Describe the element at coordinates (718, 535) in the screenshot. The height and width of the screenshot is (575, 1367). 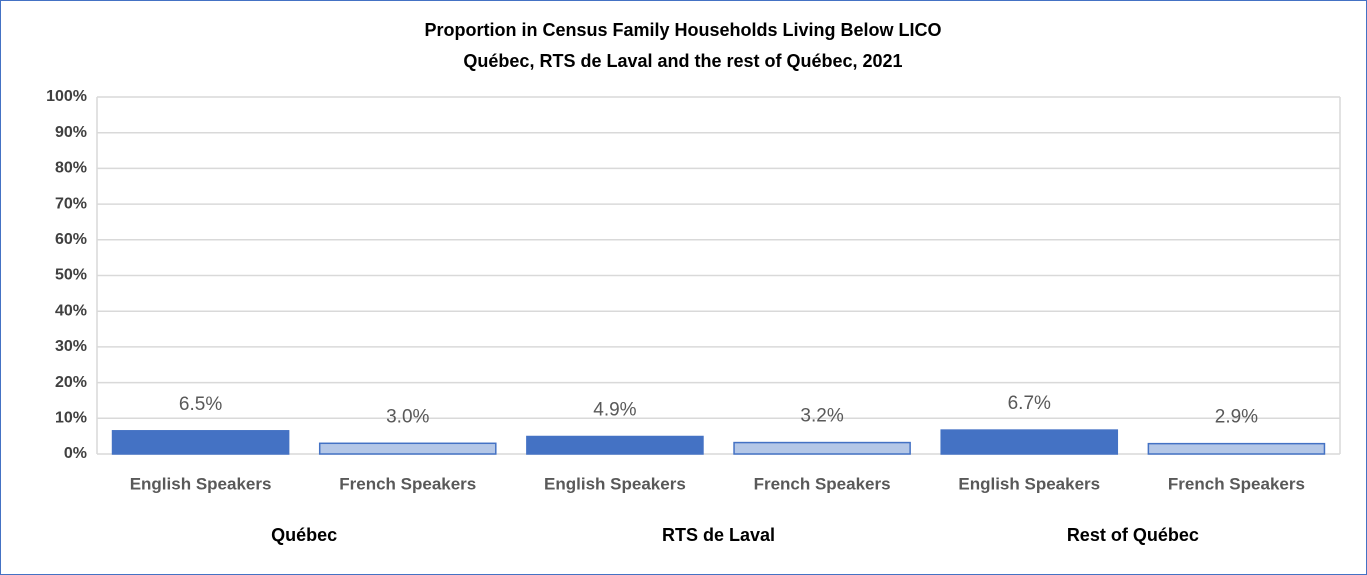
I see `group-label: RTS de Laval` at that location.